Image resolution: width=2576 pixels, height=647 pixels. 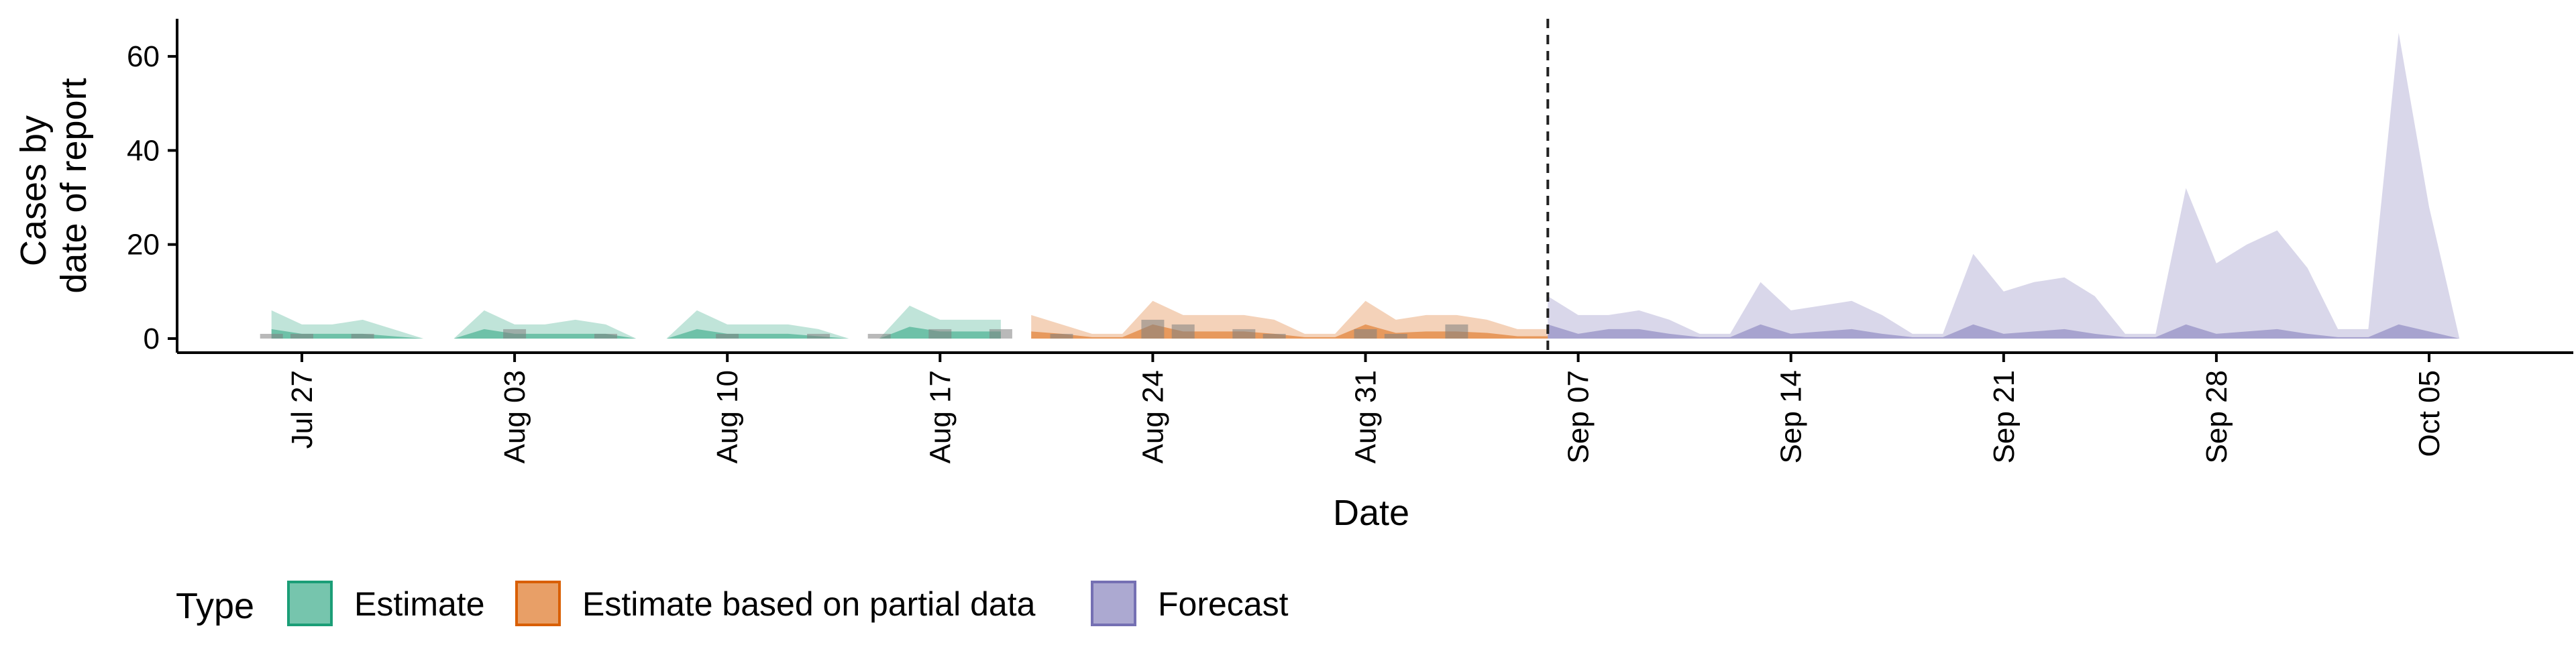 I want to click on legend-title: Type, so click(x=215, y=606).